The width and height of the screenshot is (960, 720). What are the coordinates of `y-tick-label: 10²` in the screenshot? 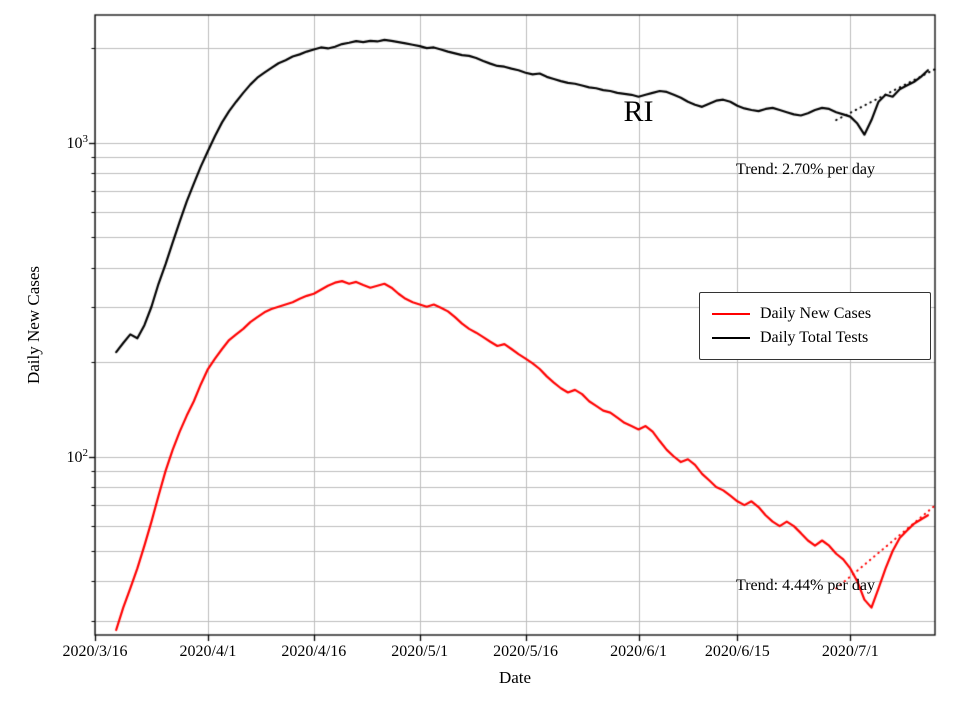 It's located at (77, 456).